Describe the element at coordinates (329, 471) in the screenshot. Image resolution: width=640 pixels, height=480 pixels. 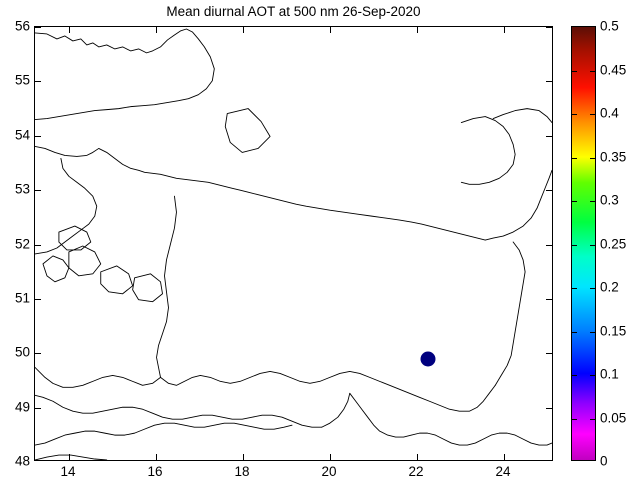
I see `xtick-label-20: 20` at that location.